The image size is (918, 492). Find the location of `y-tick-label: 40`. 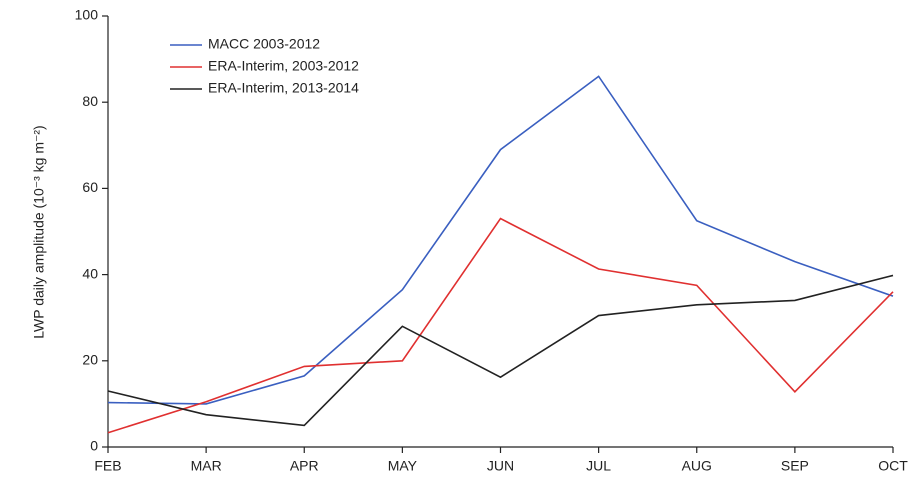

y-tick-label: 40 is located at coordinates (90, 273).